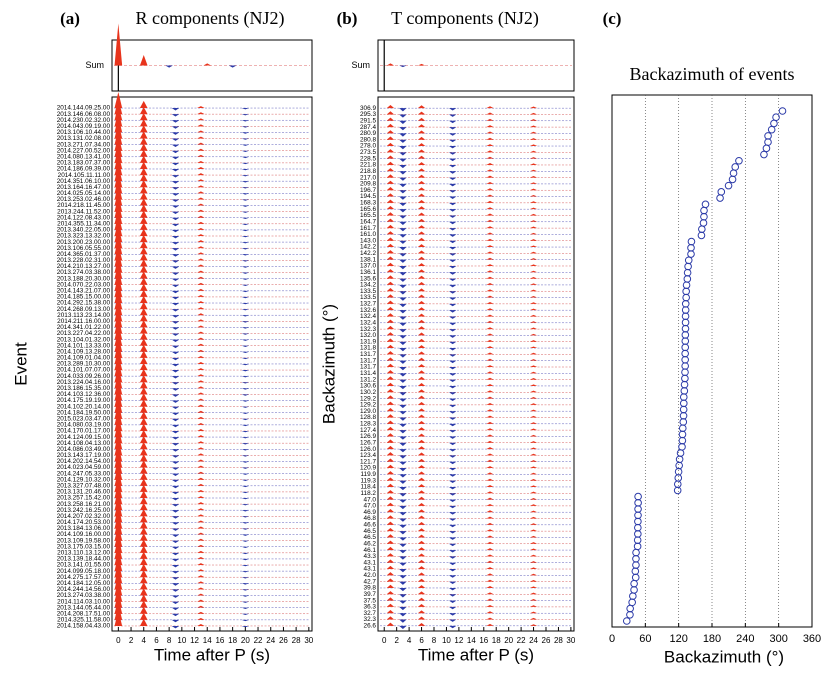 Image resolution: width=837 pixels, height=681 pixels. I want to click on trace-label: 132.6, so click(368, 310).